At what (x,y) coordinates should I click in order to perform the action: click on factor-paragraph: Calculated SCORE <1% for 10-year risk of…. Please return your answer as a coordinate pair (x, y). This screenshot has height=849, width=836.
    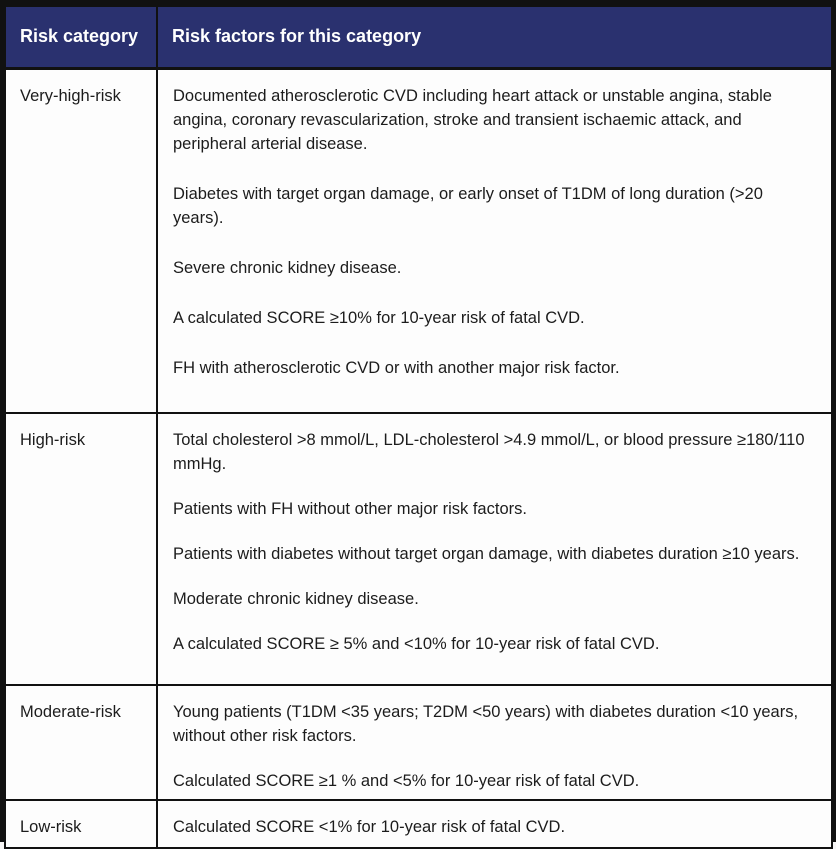
    Looking at the image, I should click on (369, 826).